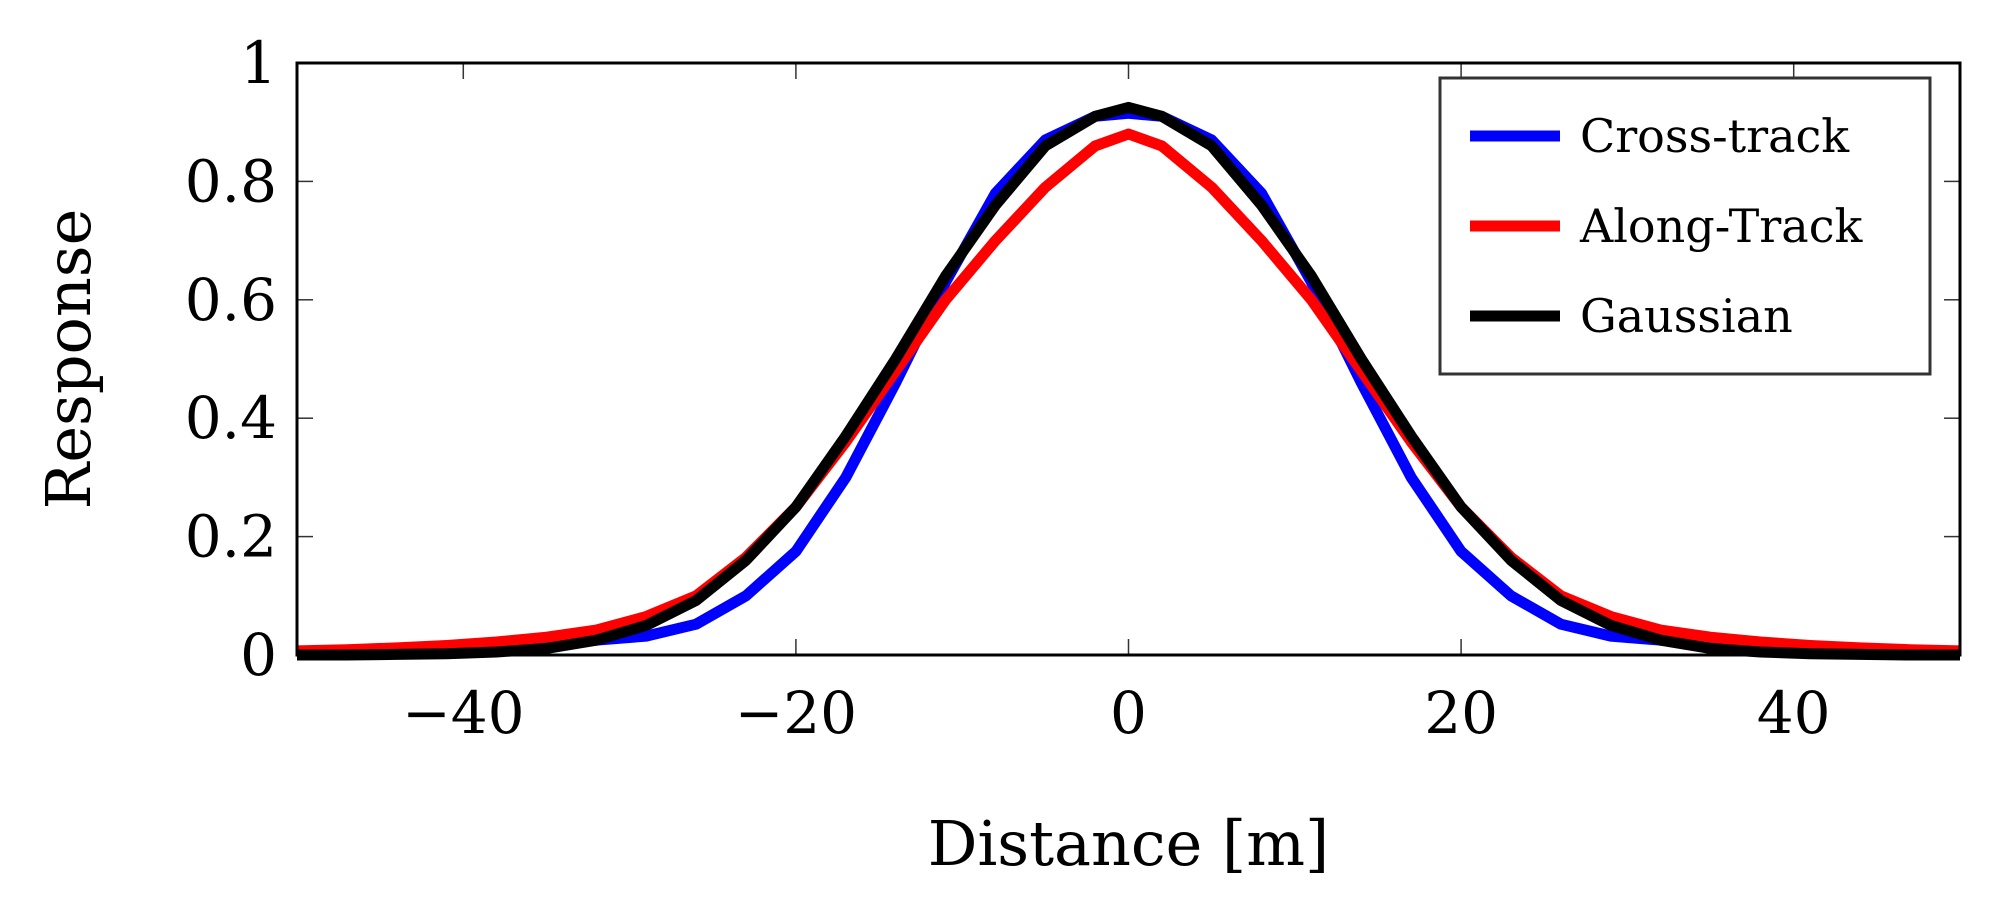 Image resolution: width=1991 pixels, height=912 pixels. Describe the element at coordinates (1794, 713) in the screenshot. I see `x-tick-label: 40` at that location.